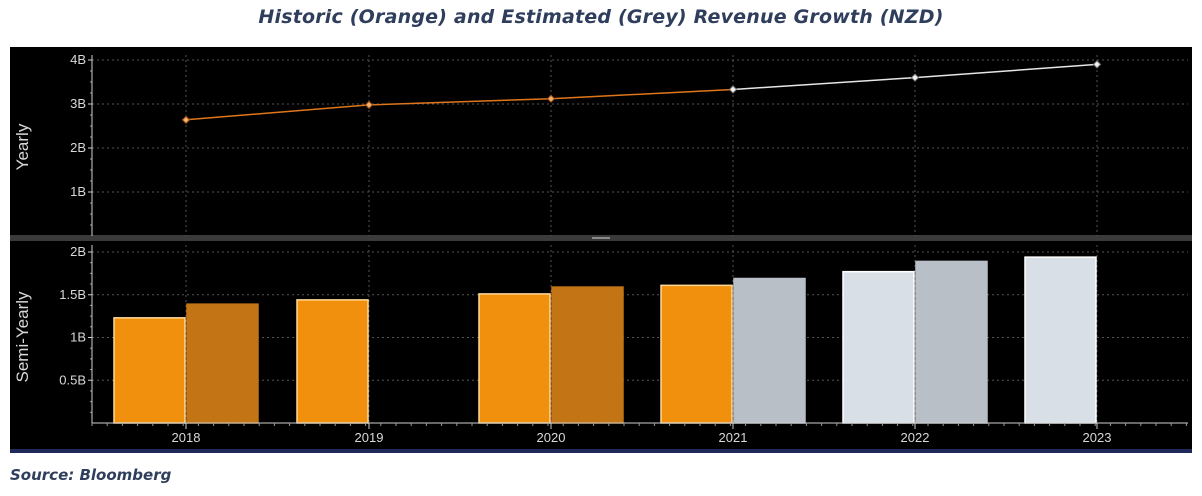  What do you see at coordinates (696, 354) in the screenshot?
I see `bar-2021-h1-historic` at bounding box center [696, 354].